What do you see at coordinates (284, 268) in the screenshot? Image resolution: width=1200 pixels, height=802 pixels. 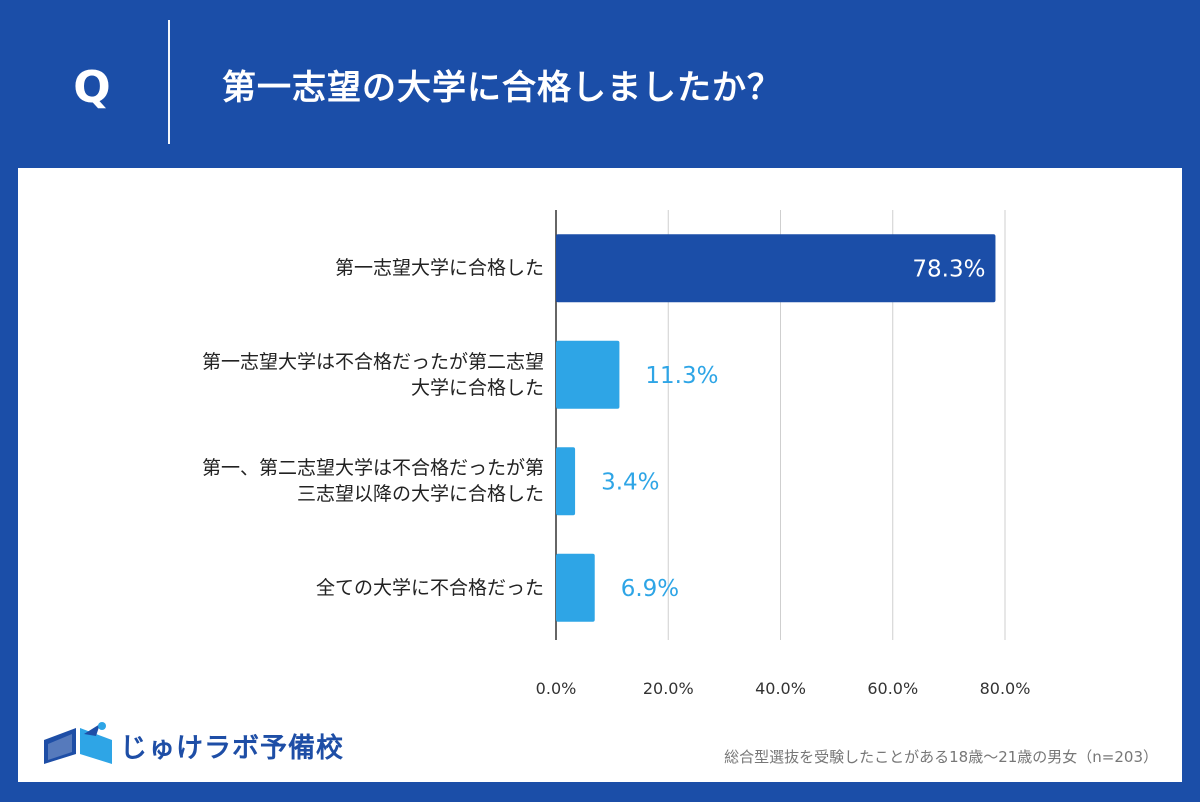 I see `category-label: 第一志望大学に合格した` at bounding box center [284, 268].